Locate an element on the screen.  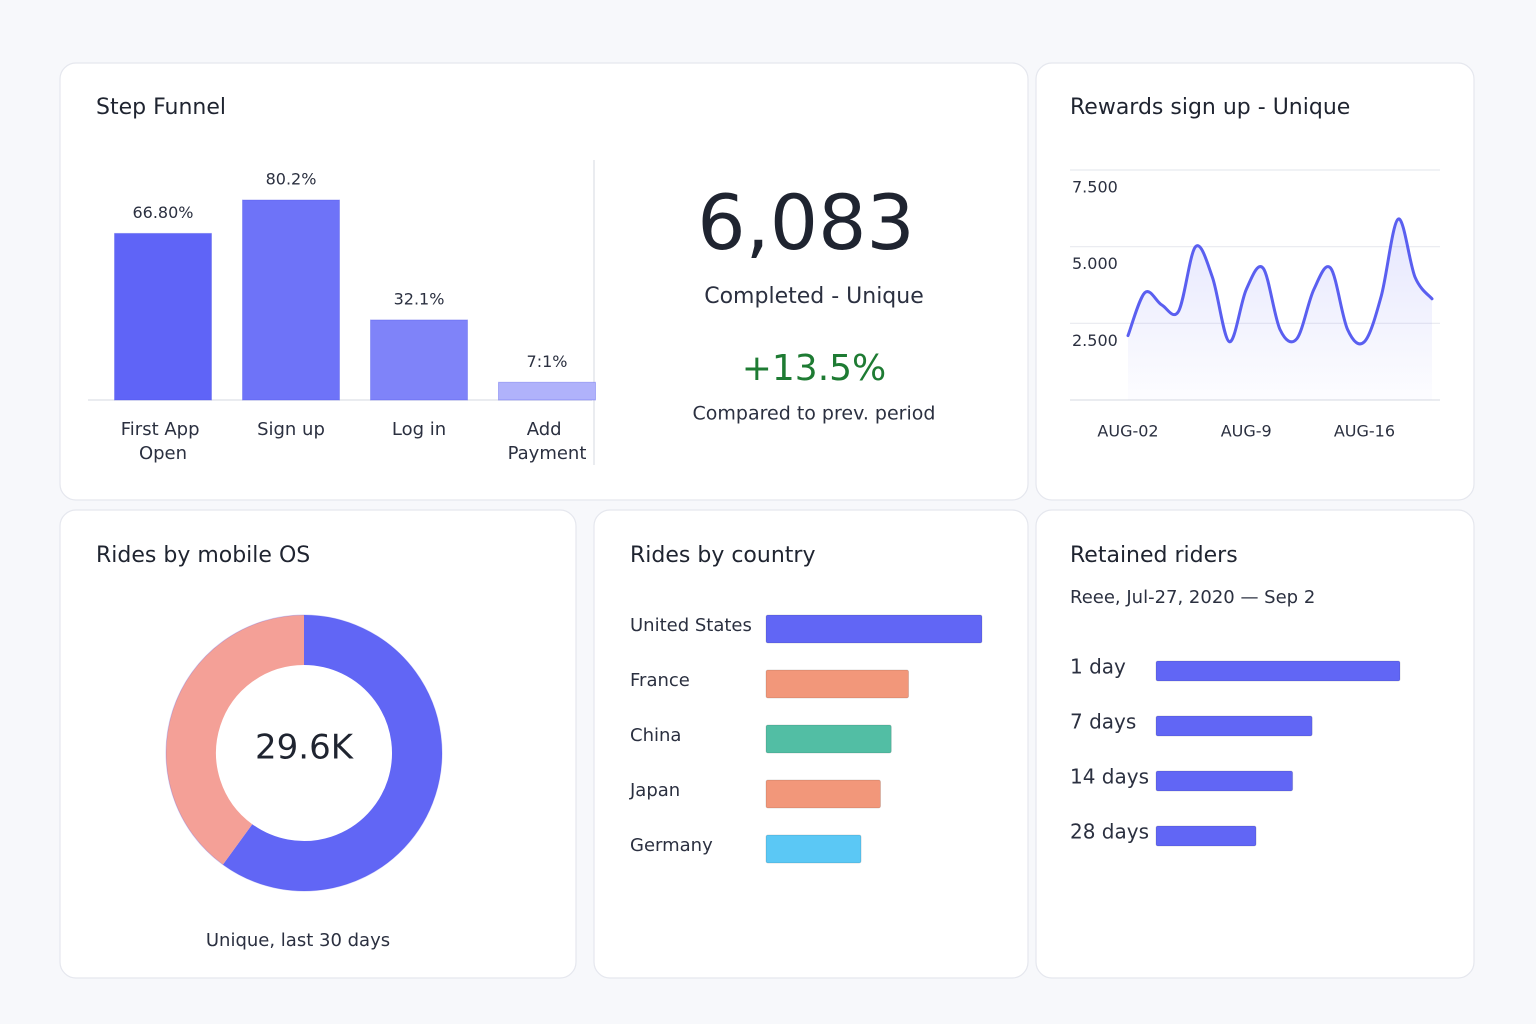
kpi-label: Completed - Unique is located at coordinates (814, 296).